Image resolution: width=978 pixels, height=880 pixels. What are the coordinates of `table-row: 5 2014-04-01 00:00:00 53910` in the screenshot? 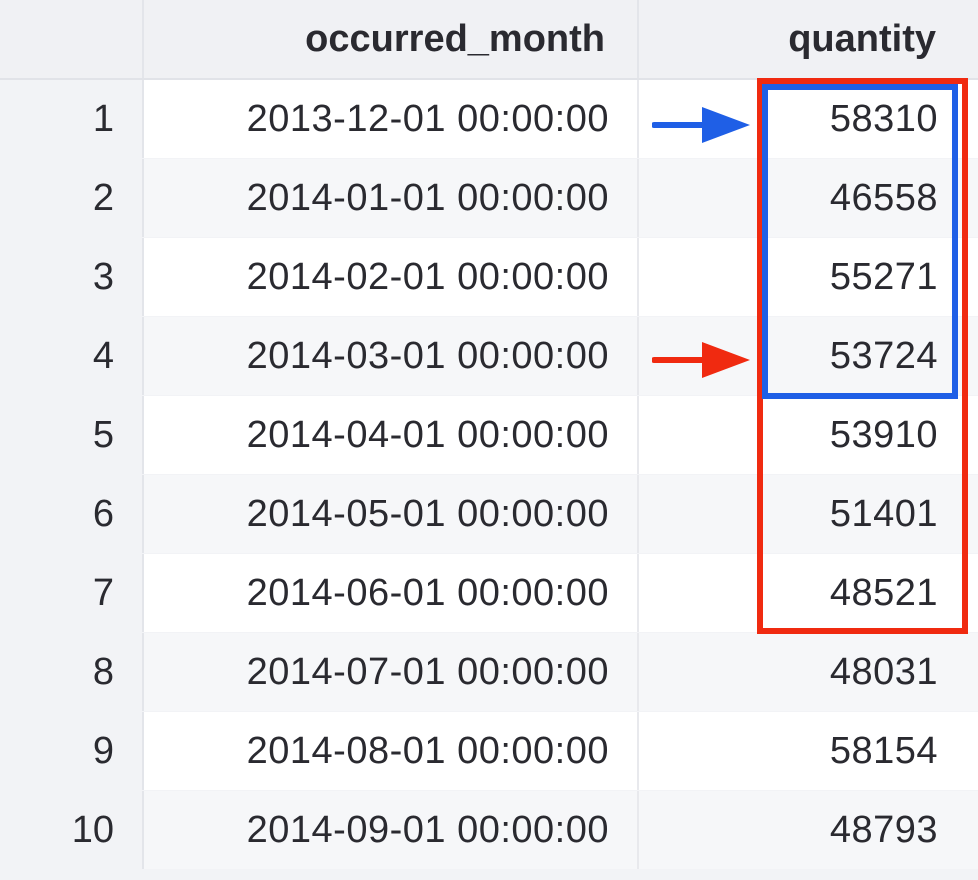 It's located at (489, 435).